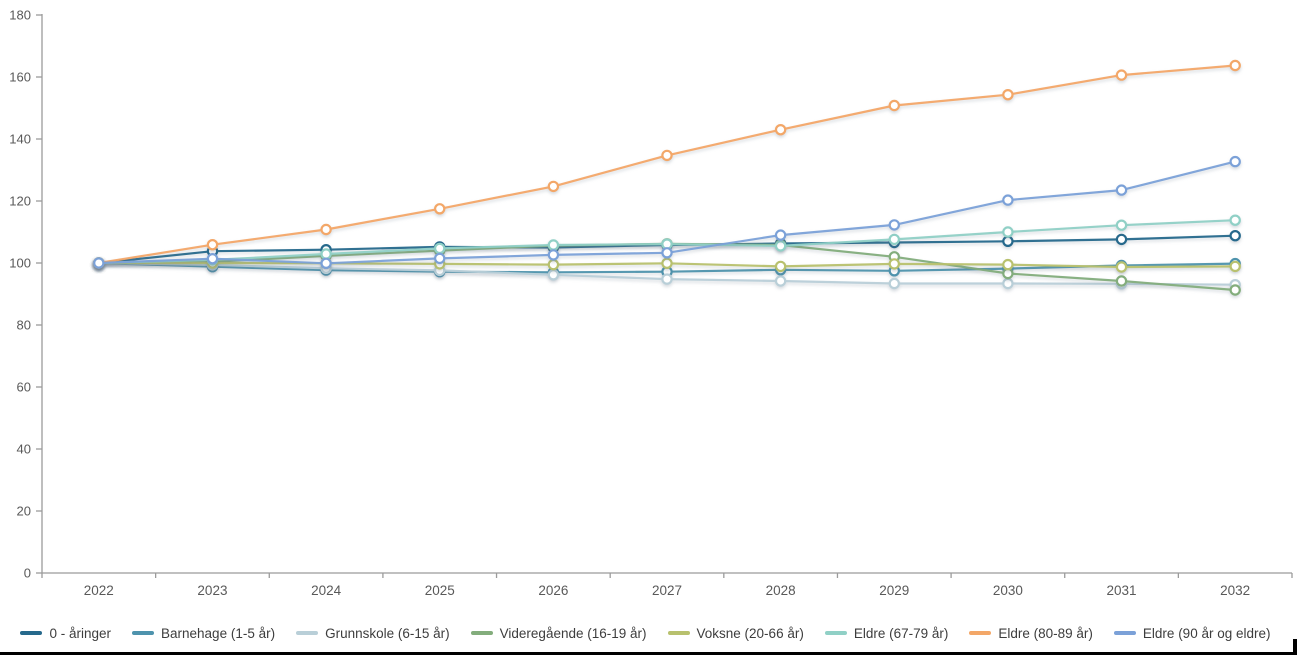 Image resolution: width=1297 pixels, height=655 pixels. What do you see at coordinates (80, 633) in the screenshot?
I see `legend-label: 0 - åringer` at bounding box center [80, 633].